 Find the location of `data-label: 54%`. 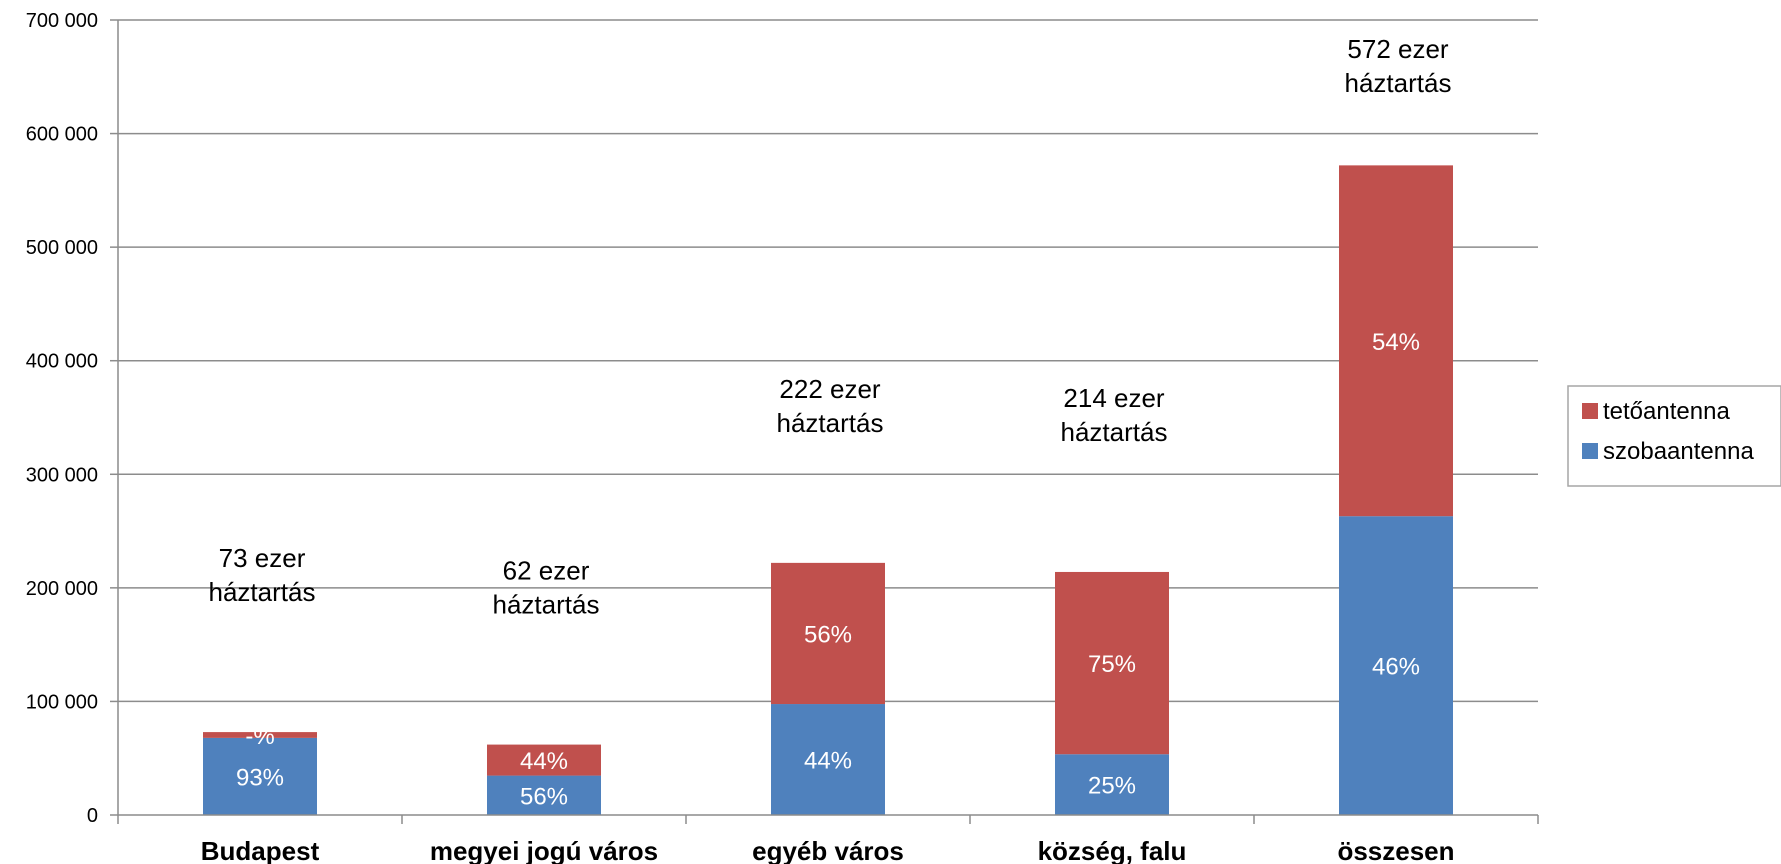

data-label: 54% is located at coordinates (1396, 342).